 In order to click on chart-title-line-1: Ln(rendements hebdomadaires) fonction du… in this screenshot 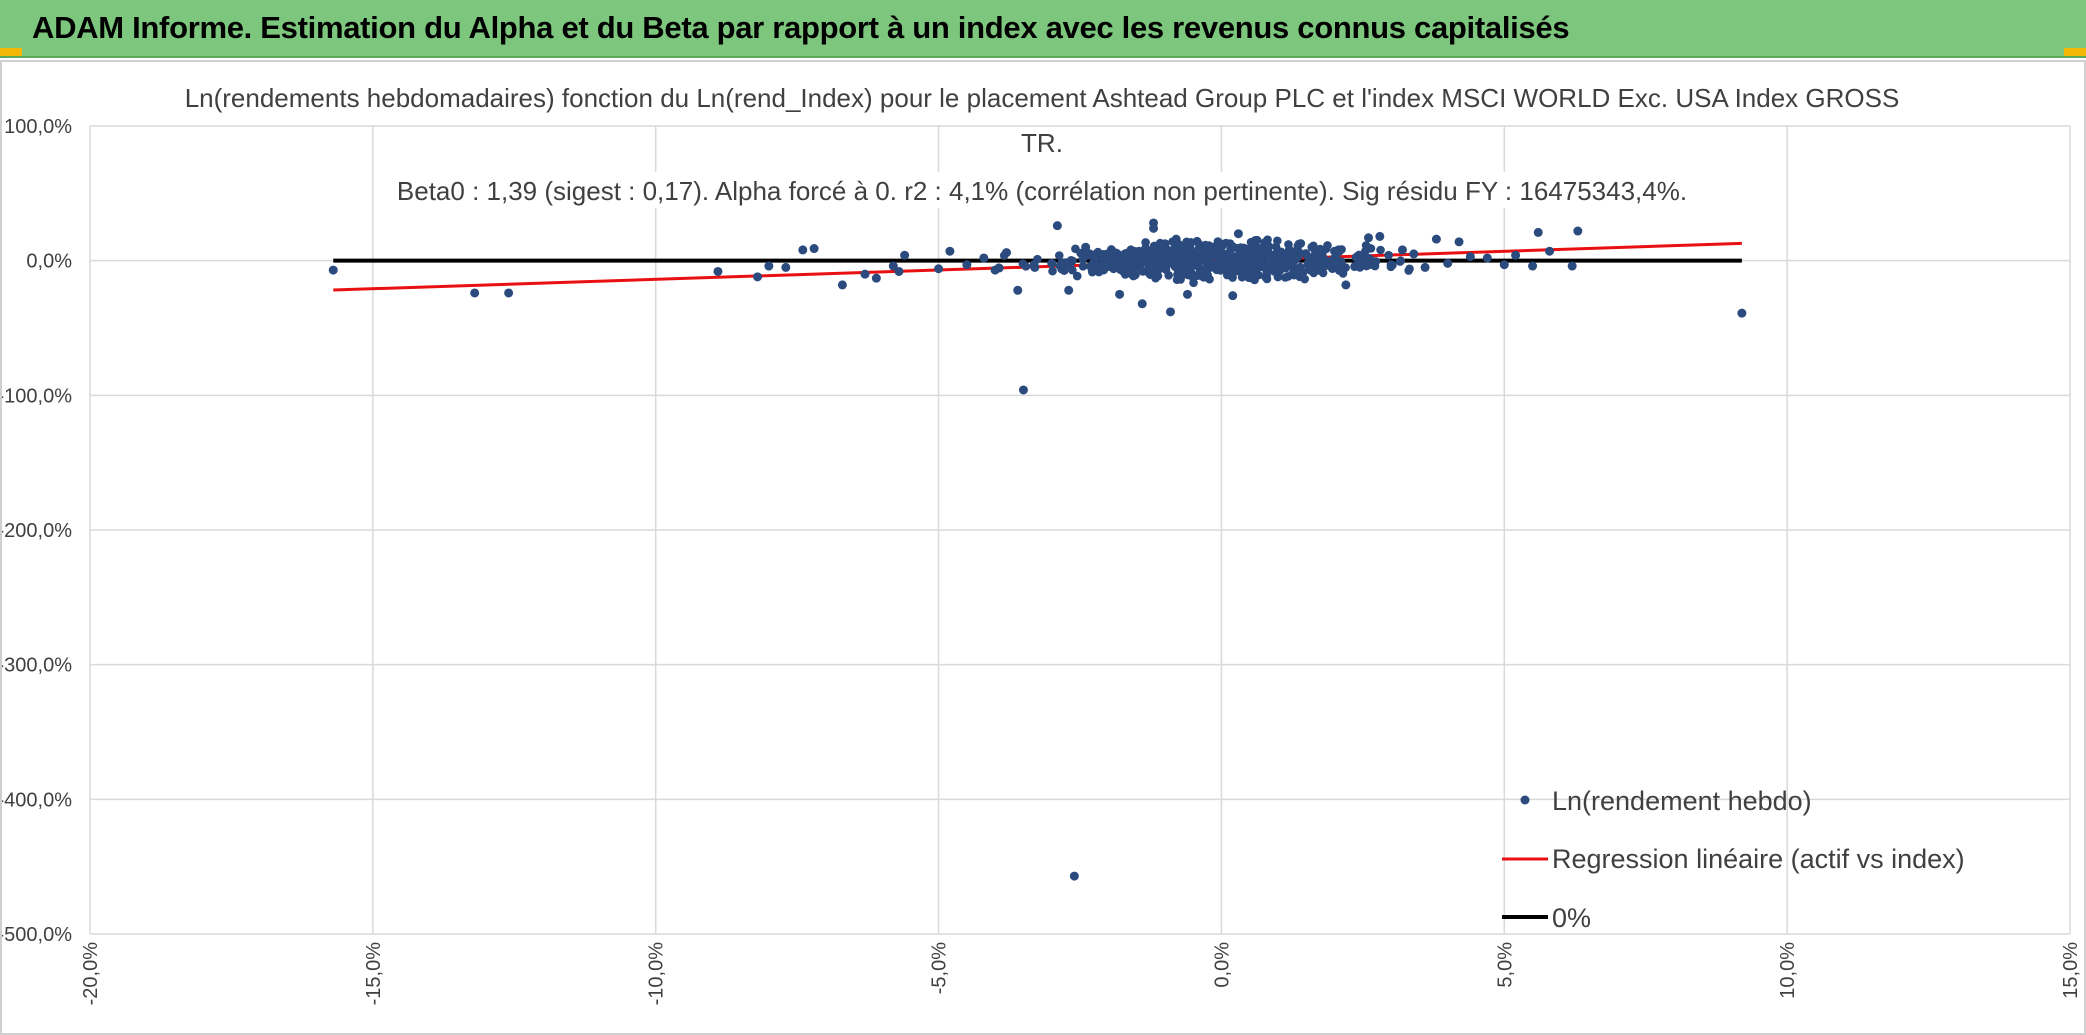, I will do `click(1042, 98)`.